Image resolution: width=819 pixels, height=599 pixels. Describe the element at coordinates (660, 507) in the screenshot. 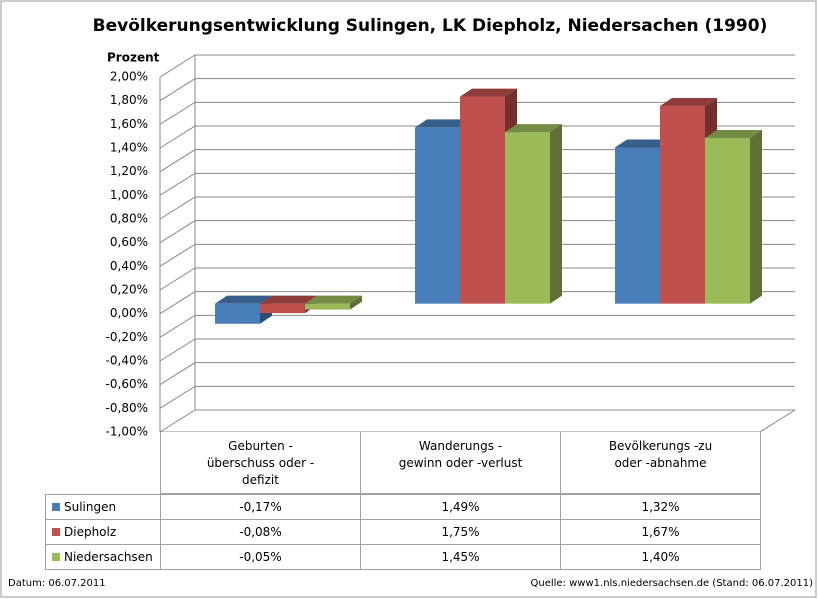

I see `table-value: 1,32%` at that location.